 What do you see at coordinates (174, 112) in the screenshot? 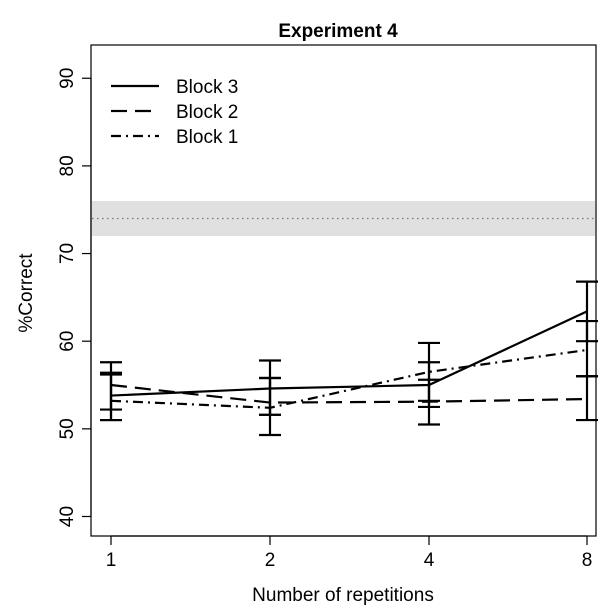
I see `legend: Block 3 Block 2 Block 1` at bounding box center [174, 112].